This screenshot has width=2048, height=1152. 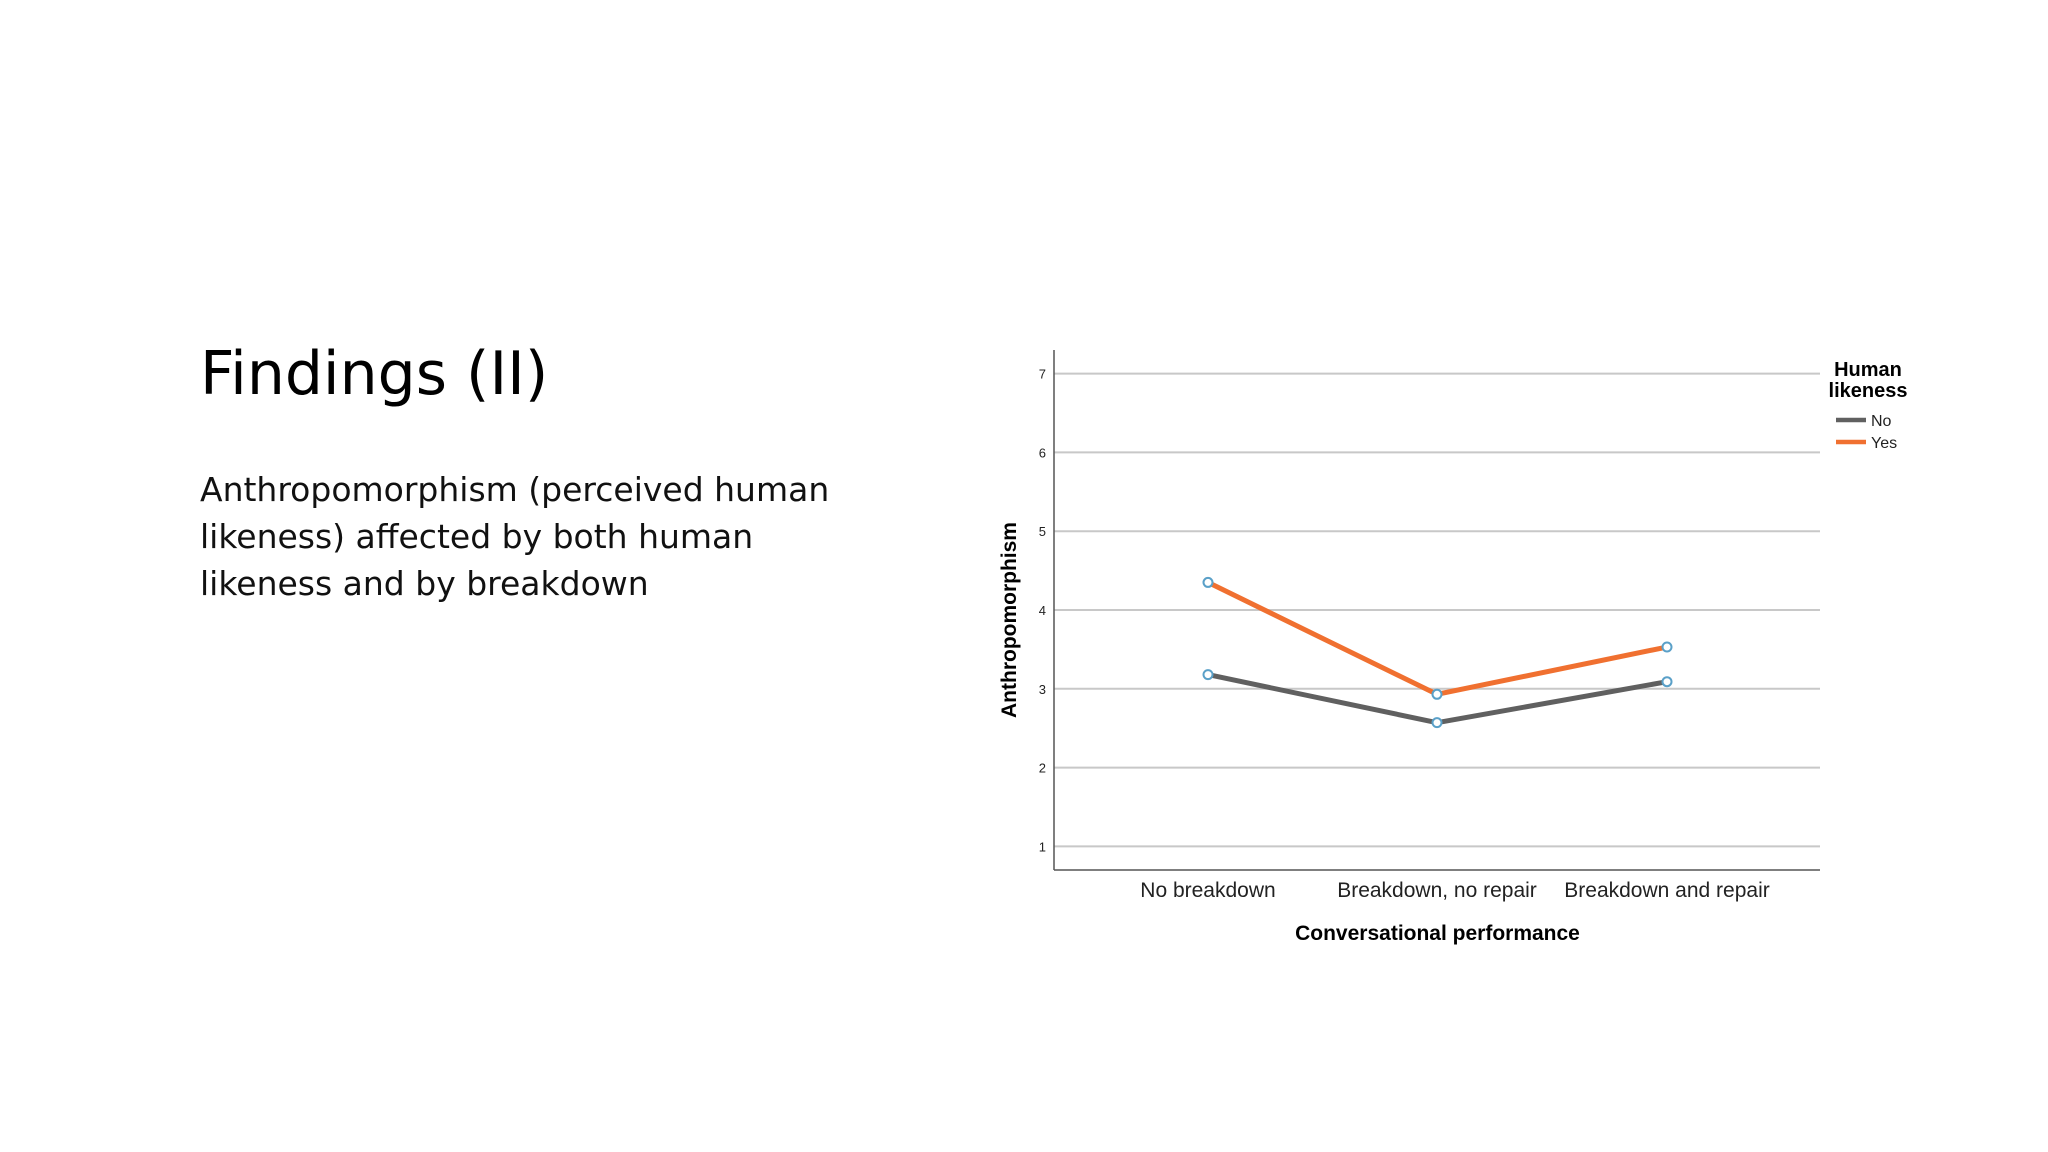 What do you see at coordinates (1207, 890) in the screenshot?
I see `x-category-label: No breakdown` at bounding box center [1207, 890].